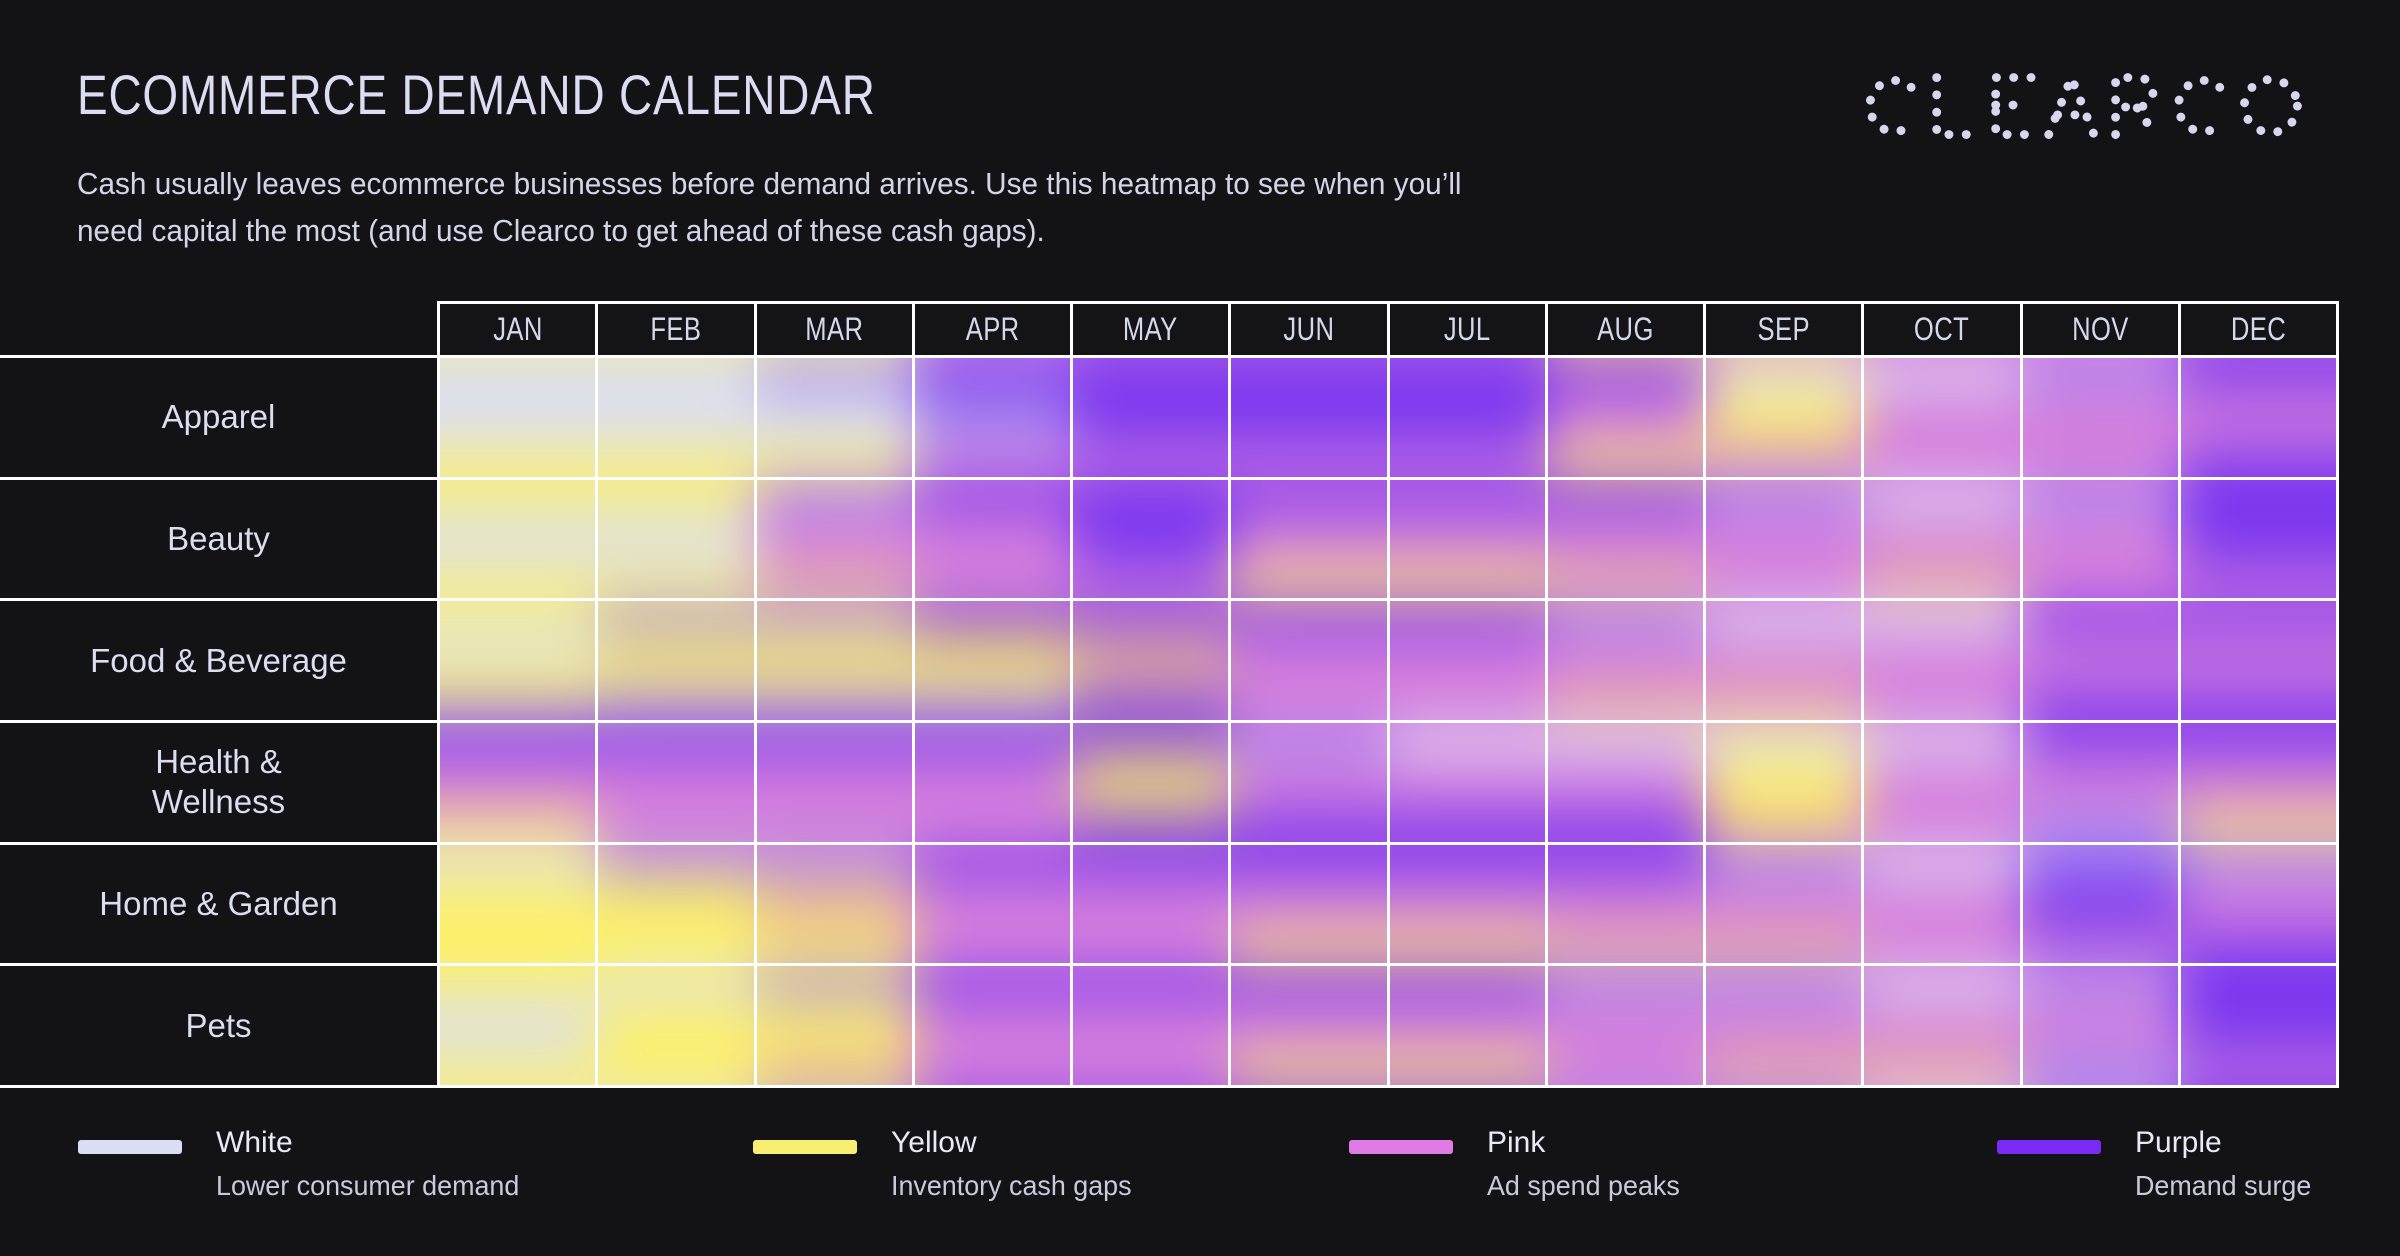  I want to click on month-header-cell: OCT, so click(1943, 329).